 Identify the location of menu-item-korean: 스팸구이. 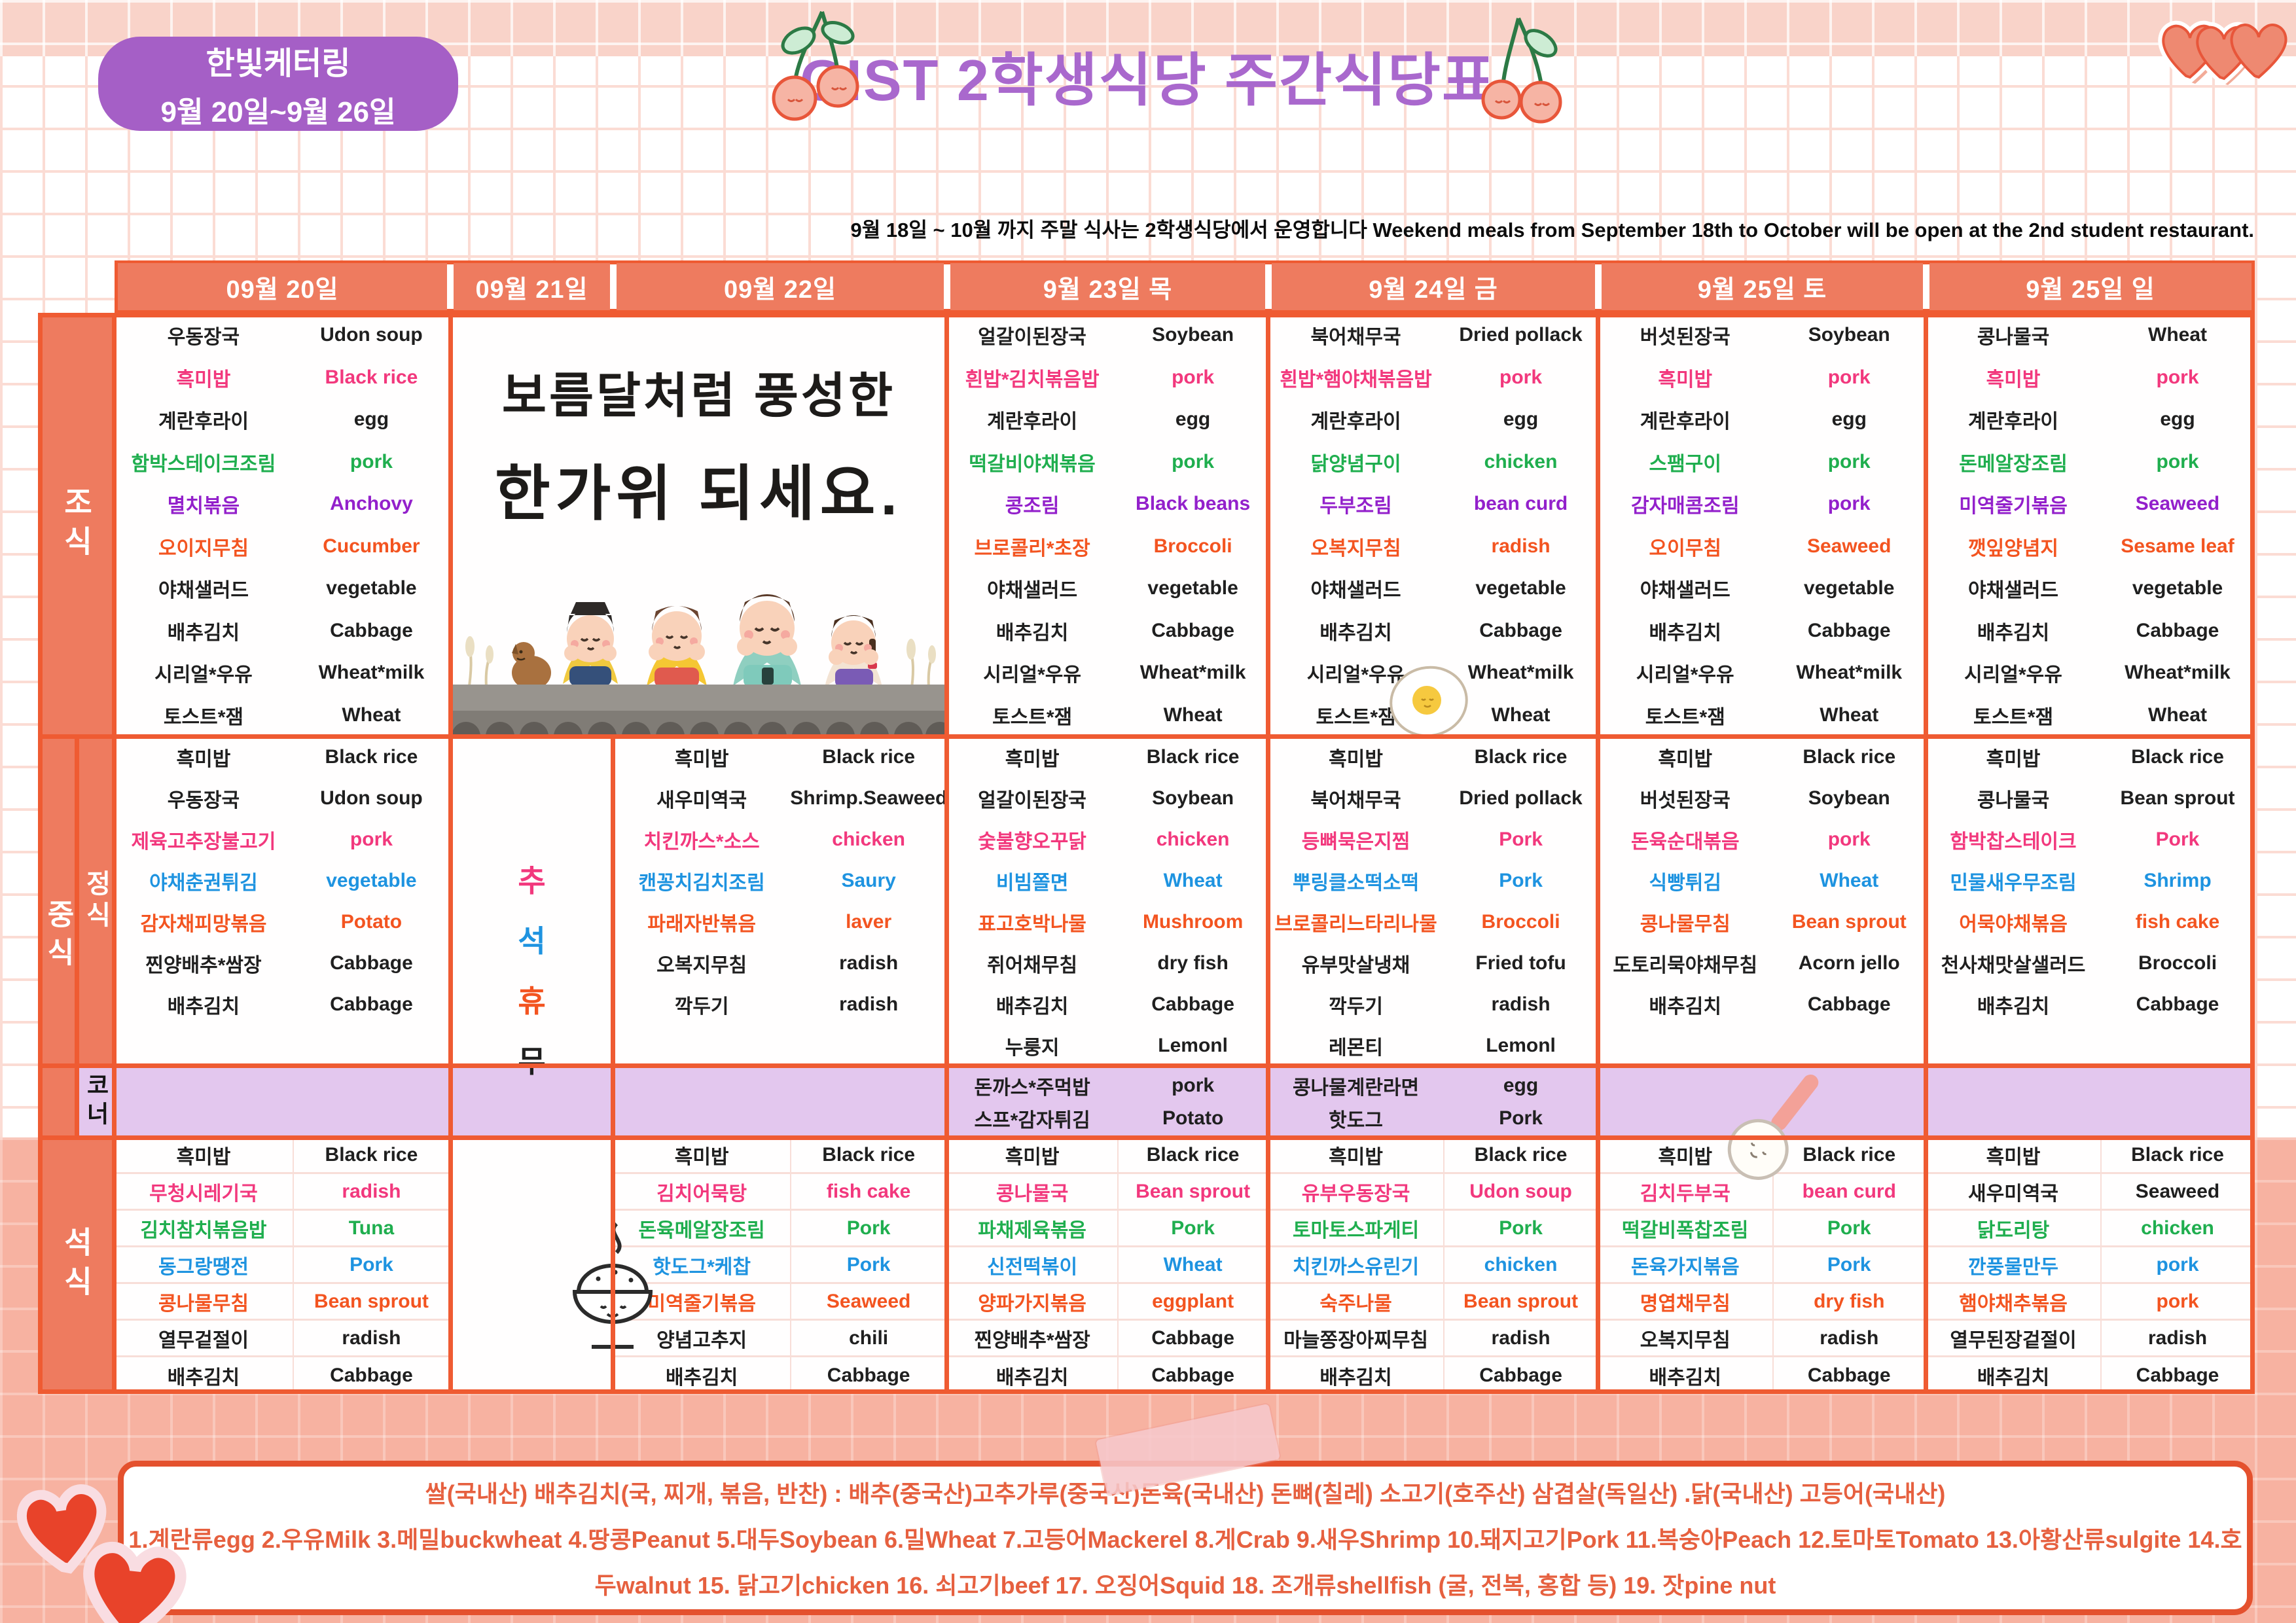
(1685, 464).